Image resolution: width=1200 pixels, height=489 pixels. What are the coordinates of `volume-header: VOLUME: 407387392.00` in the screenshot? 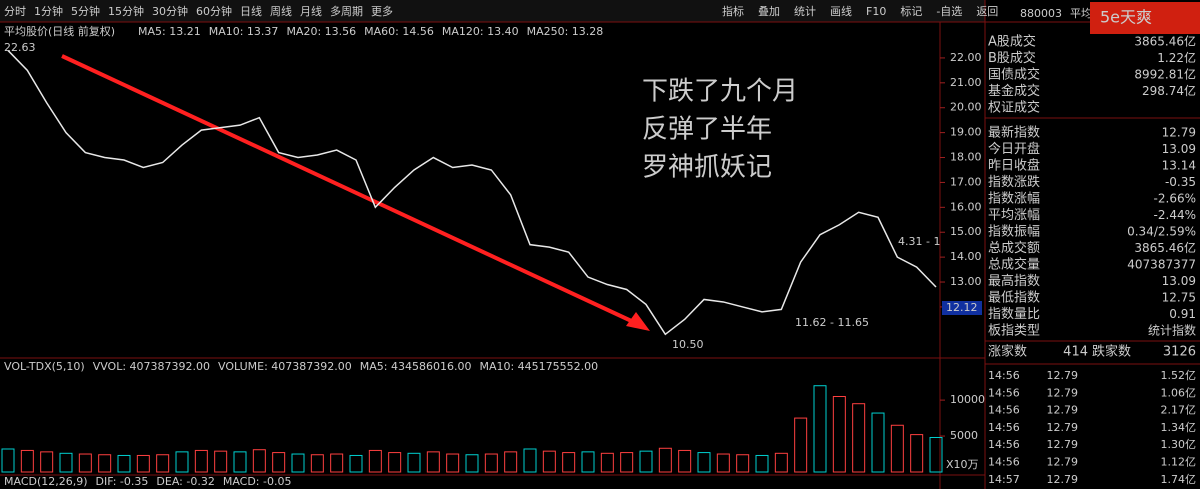 It's located at (285, 366).